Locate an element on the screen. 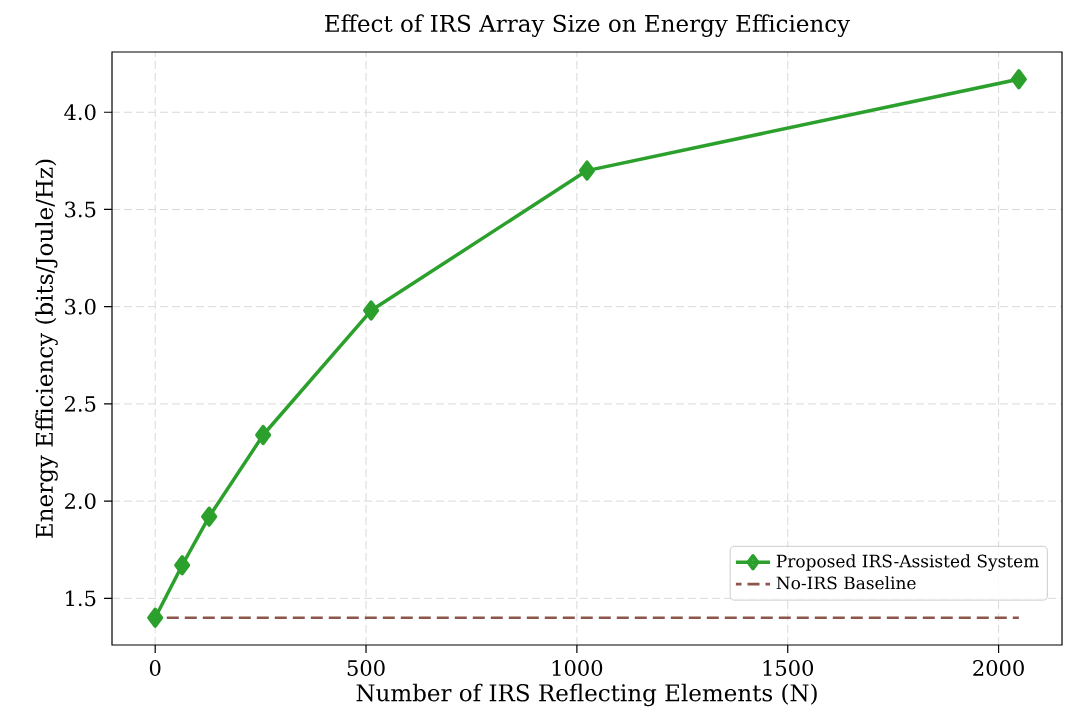  x-axis-title: Number of IRS Reflecting Elements (N) is located at coordinates (586, 695).